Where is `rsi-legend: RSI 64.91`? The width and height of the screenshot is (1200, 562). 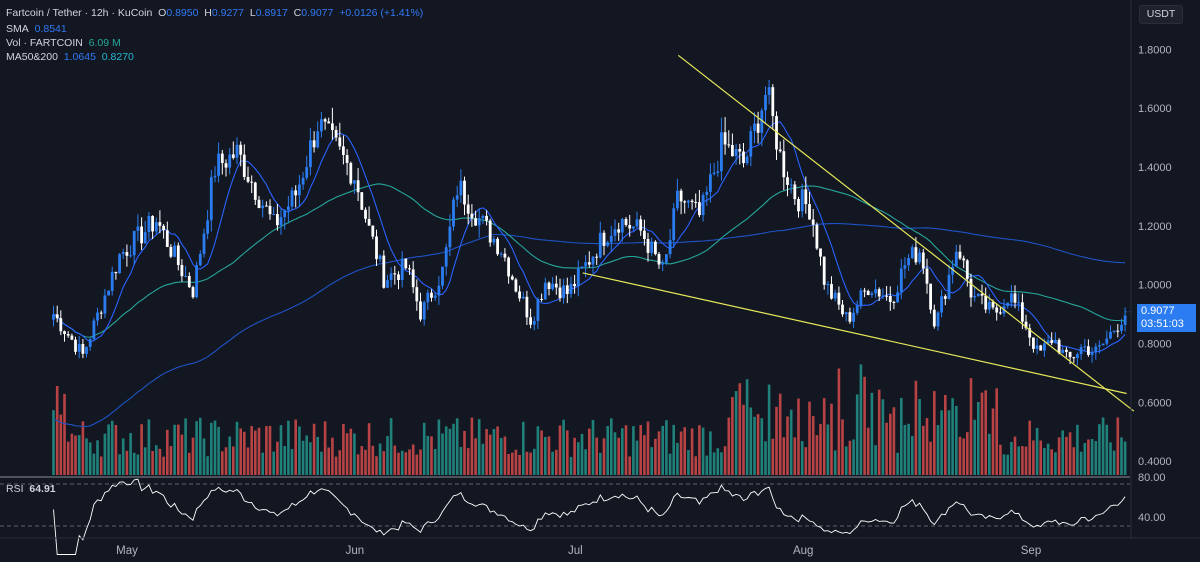 rsi-legend: RSI 64.91 is located at coordinates (31, 489).